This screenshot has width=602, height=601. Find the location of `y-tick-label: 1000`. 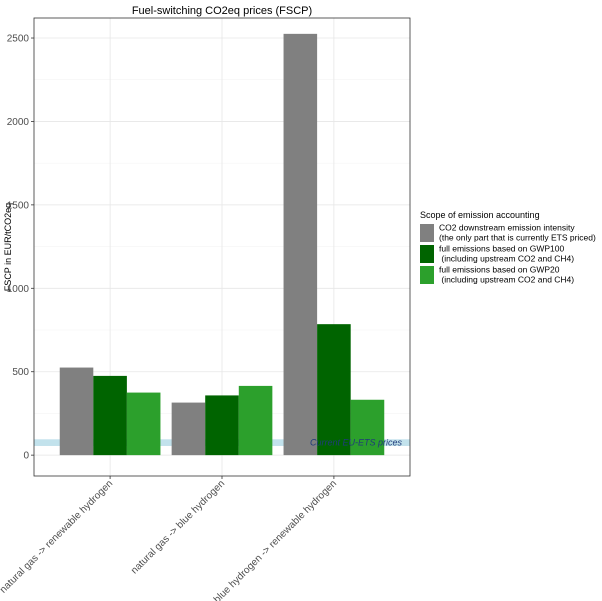

y-tick-label: 1000 is located at coordinates (18, 289).